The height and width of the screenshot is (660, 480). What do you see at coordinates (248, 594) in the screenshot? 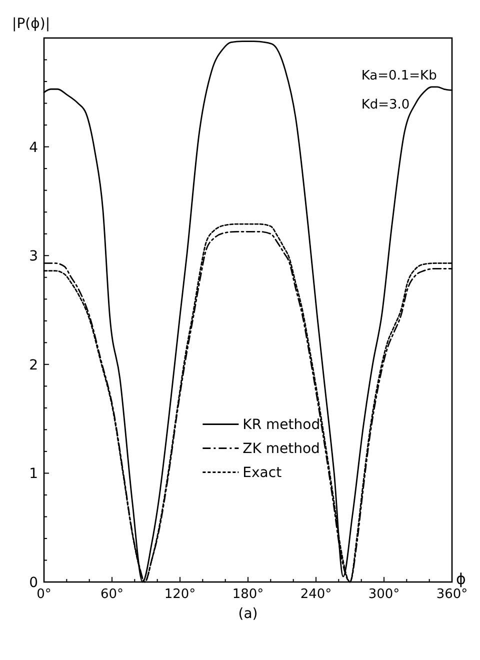
I see `x-tick-label: 180°` at bounding box center [248, 594].